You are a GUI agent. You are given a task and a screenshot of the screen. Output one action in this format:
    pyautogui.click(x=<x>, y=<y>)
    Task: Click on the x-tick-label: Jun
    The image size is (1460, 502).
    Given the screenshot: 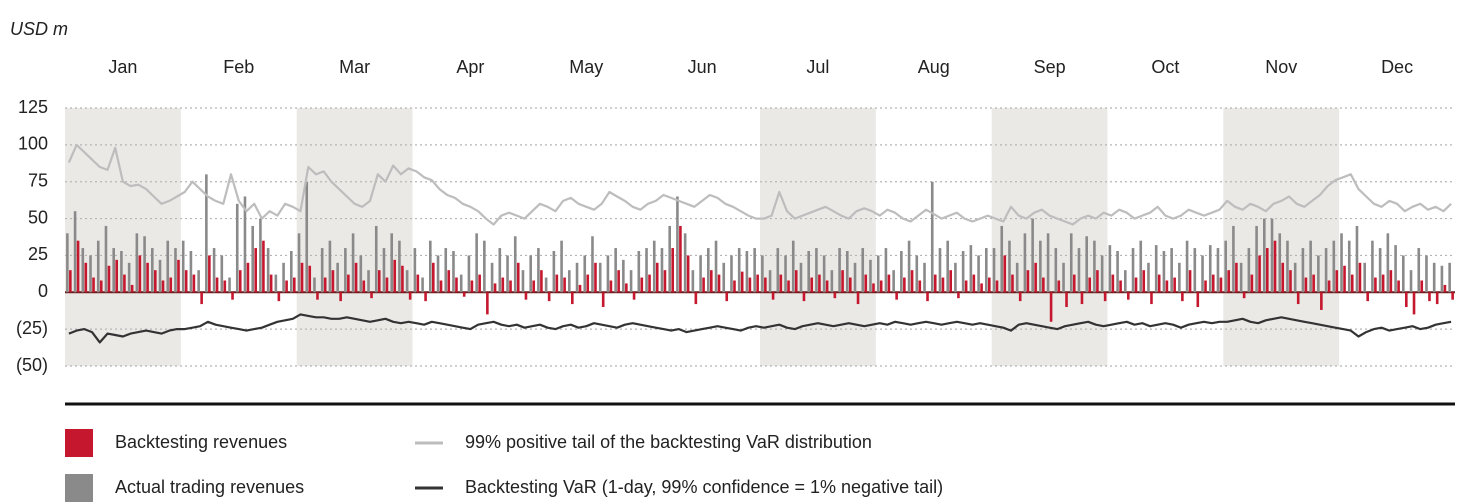 What is the action you would take?
    pyautogui.click(x=702, y=67)
    